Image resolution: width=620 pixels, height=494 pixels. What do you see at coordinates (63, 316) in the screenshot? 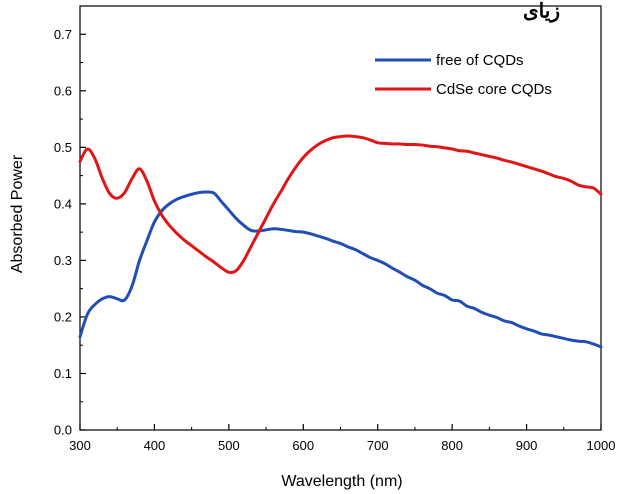
I see `y-tick-label-0.2: 0.2` at bounding box center [63, 316].